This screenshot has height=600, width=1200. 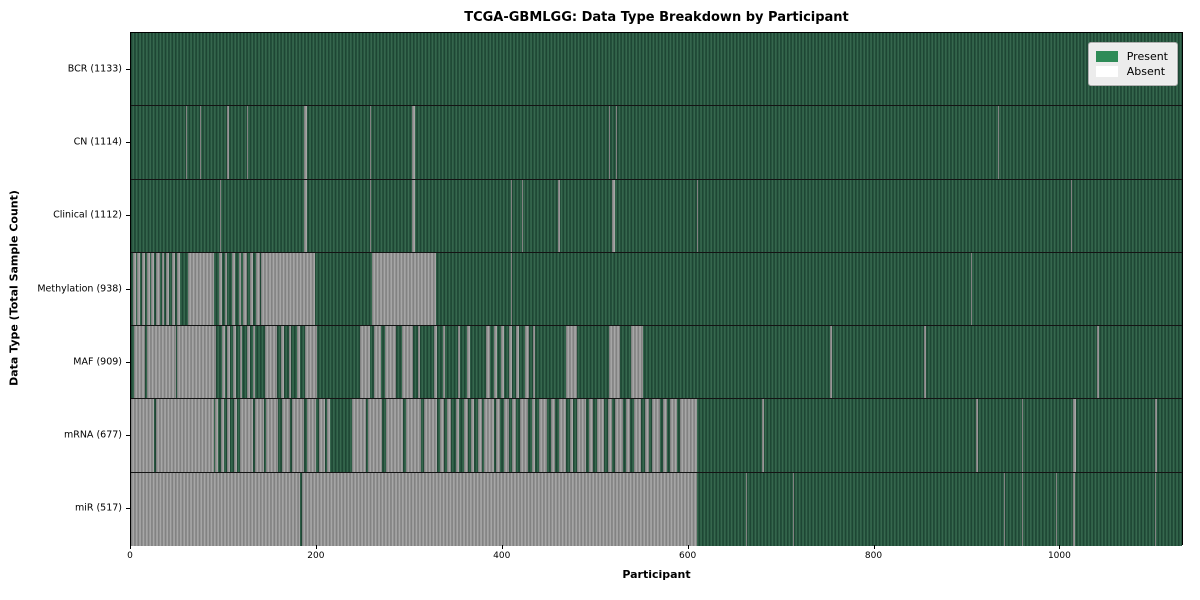 I want to click on row-band-mRNA, so click(x=656, y=436).